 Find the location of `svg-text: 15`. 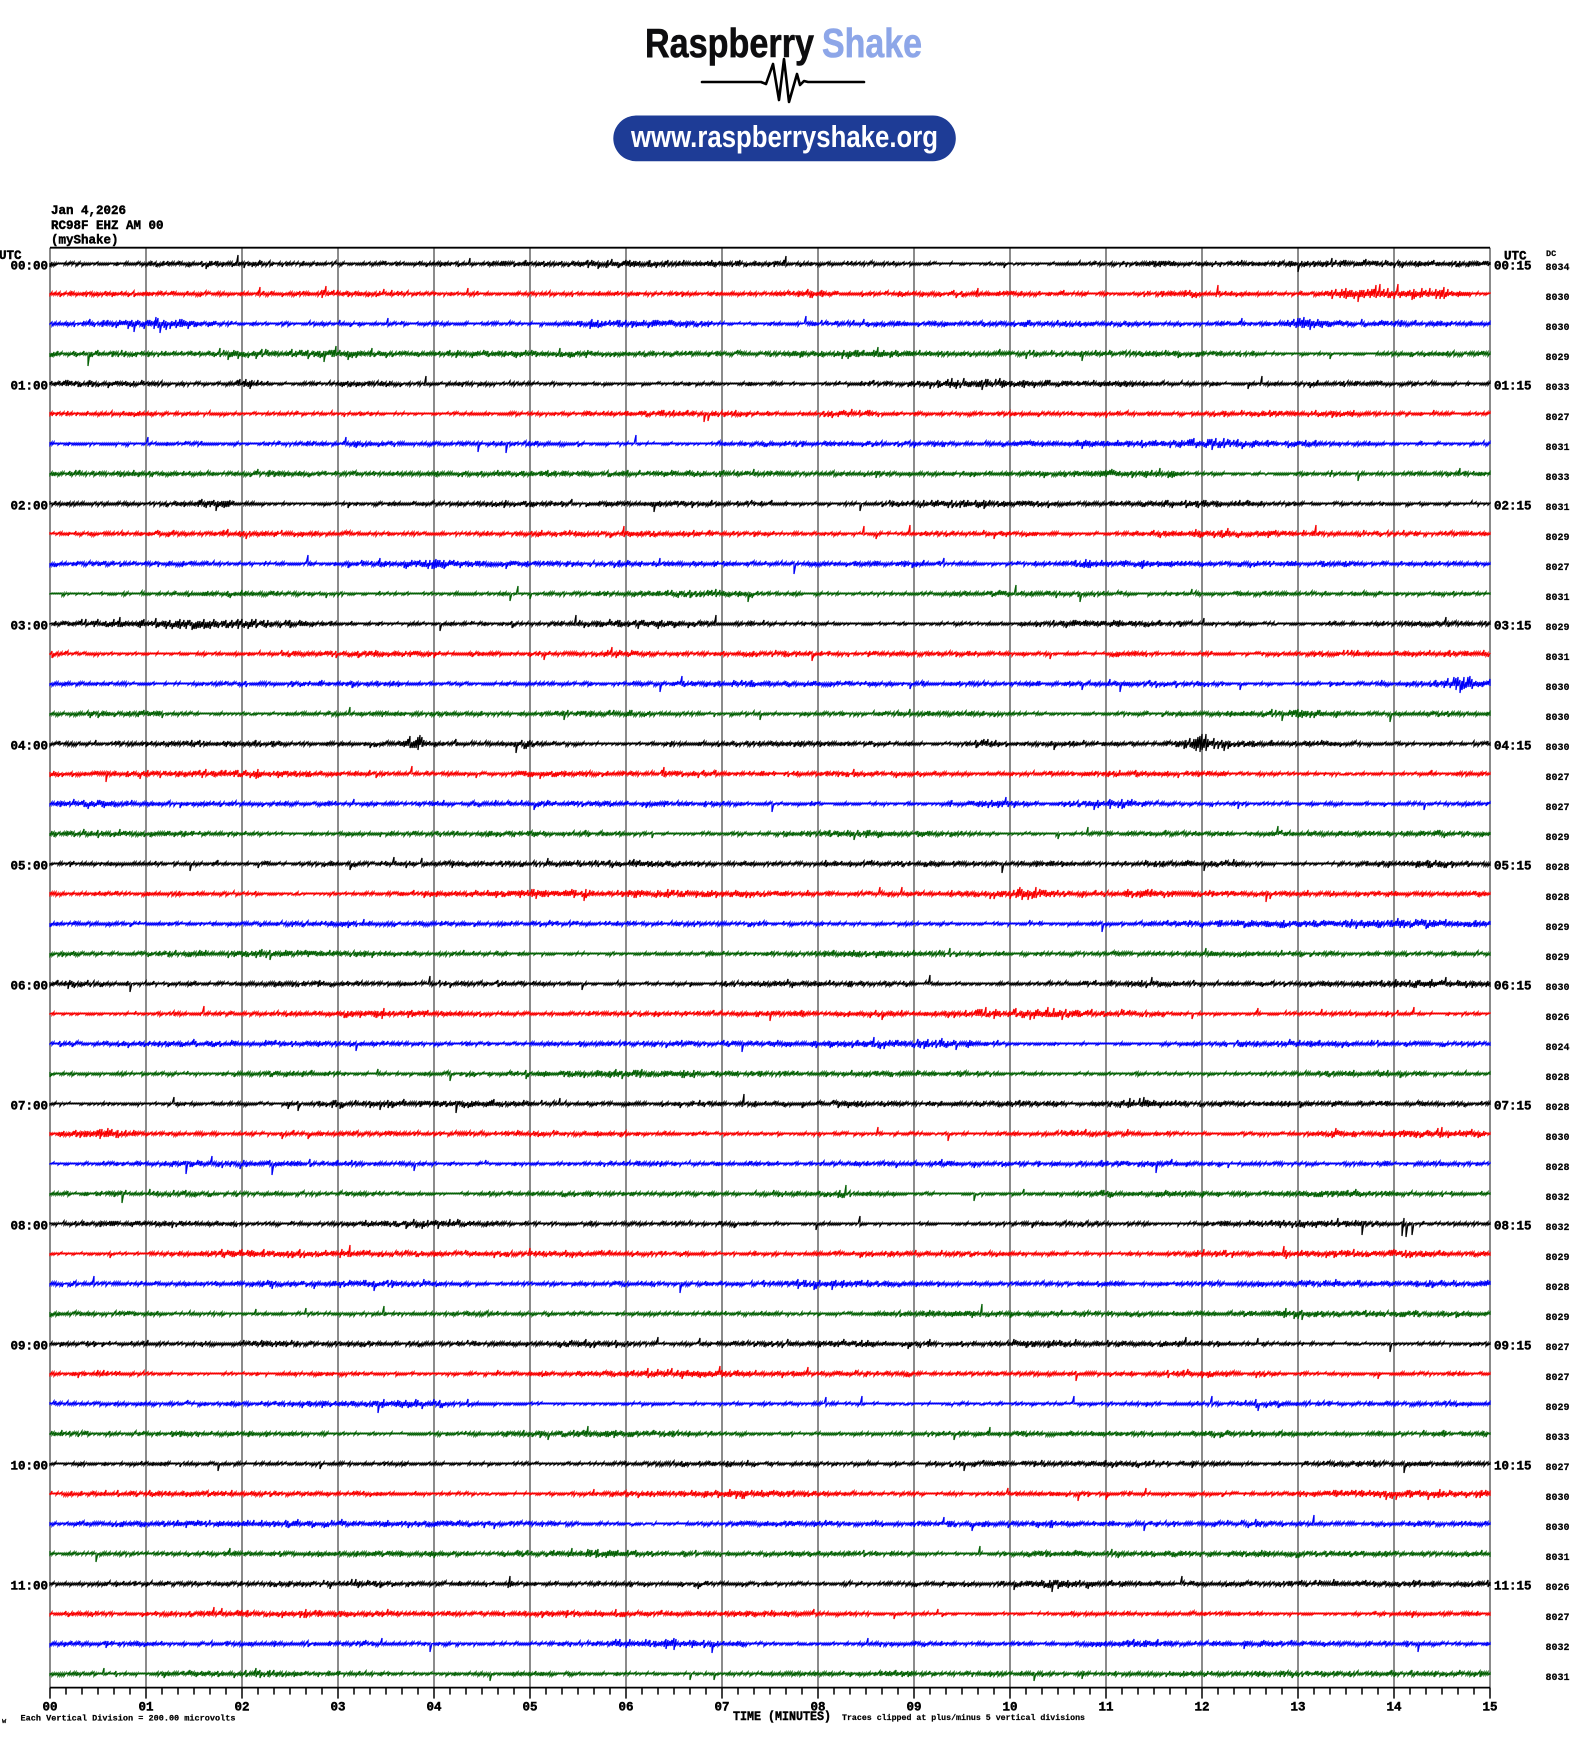

svg-text: 15 is located at coordinates (1489, 1708).